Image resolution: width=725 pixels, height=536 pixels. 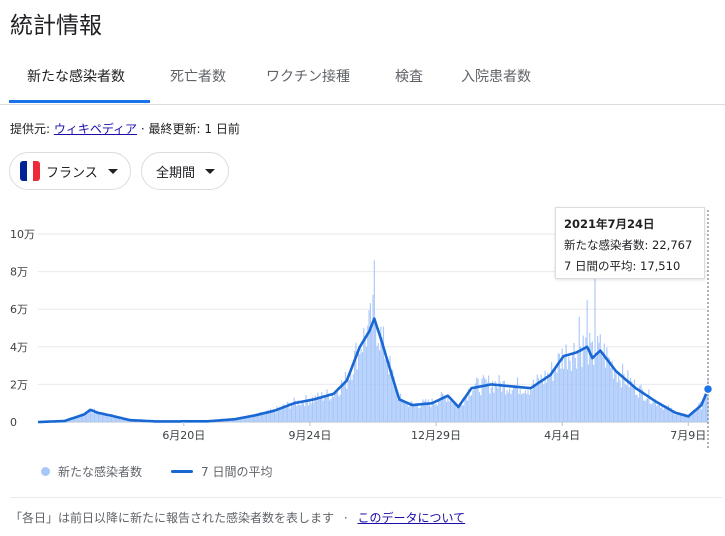 What do you see at coordinates (19, 384) in the screenshot?
I see `y-tick-label: 2万` at bounding box center [19, 384].